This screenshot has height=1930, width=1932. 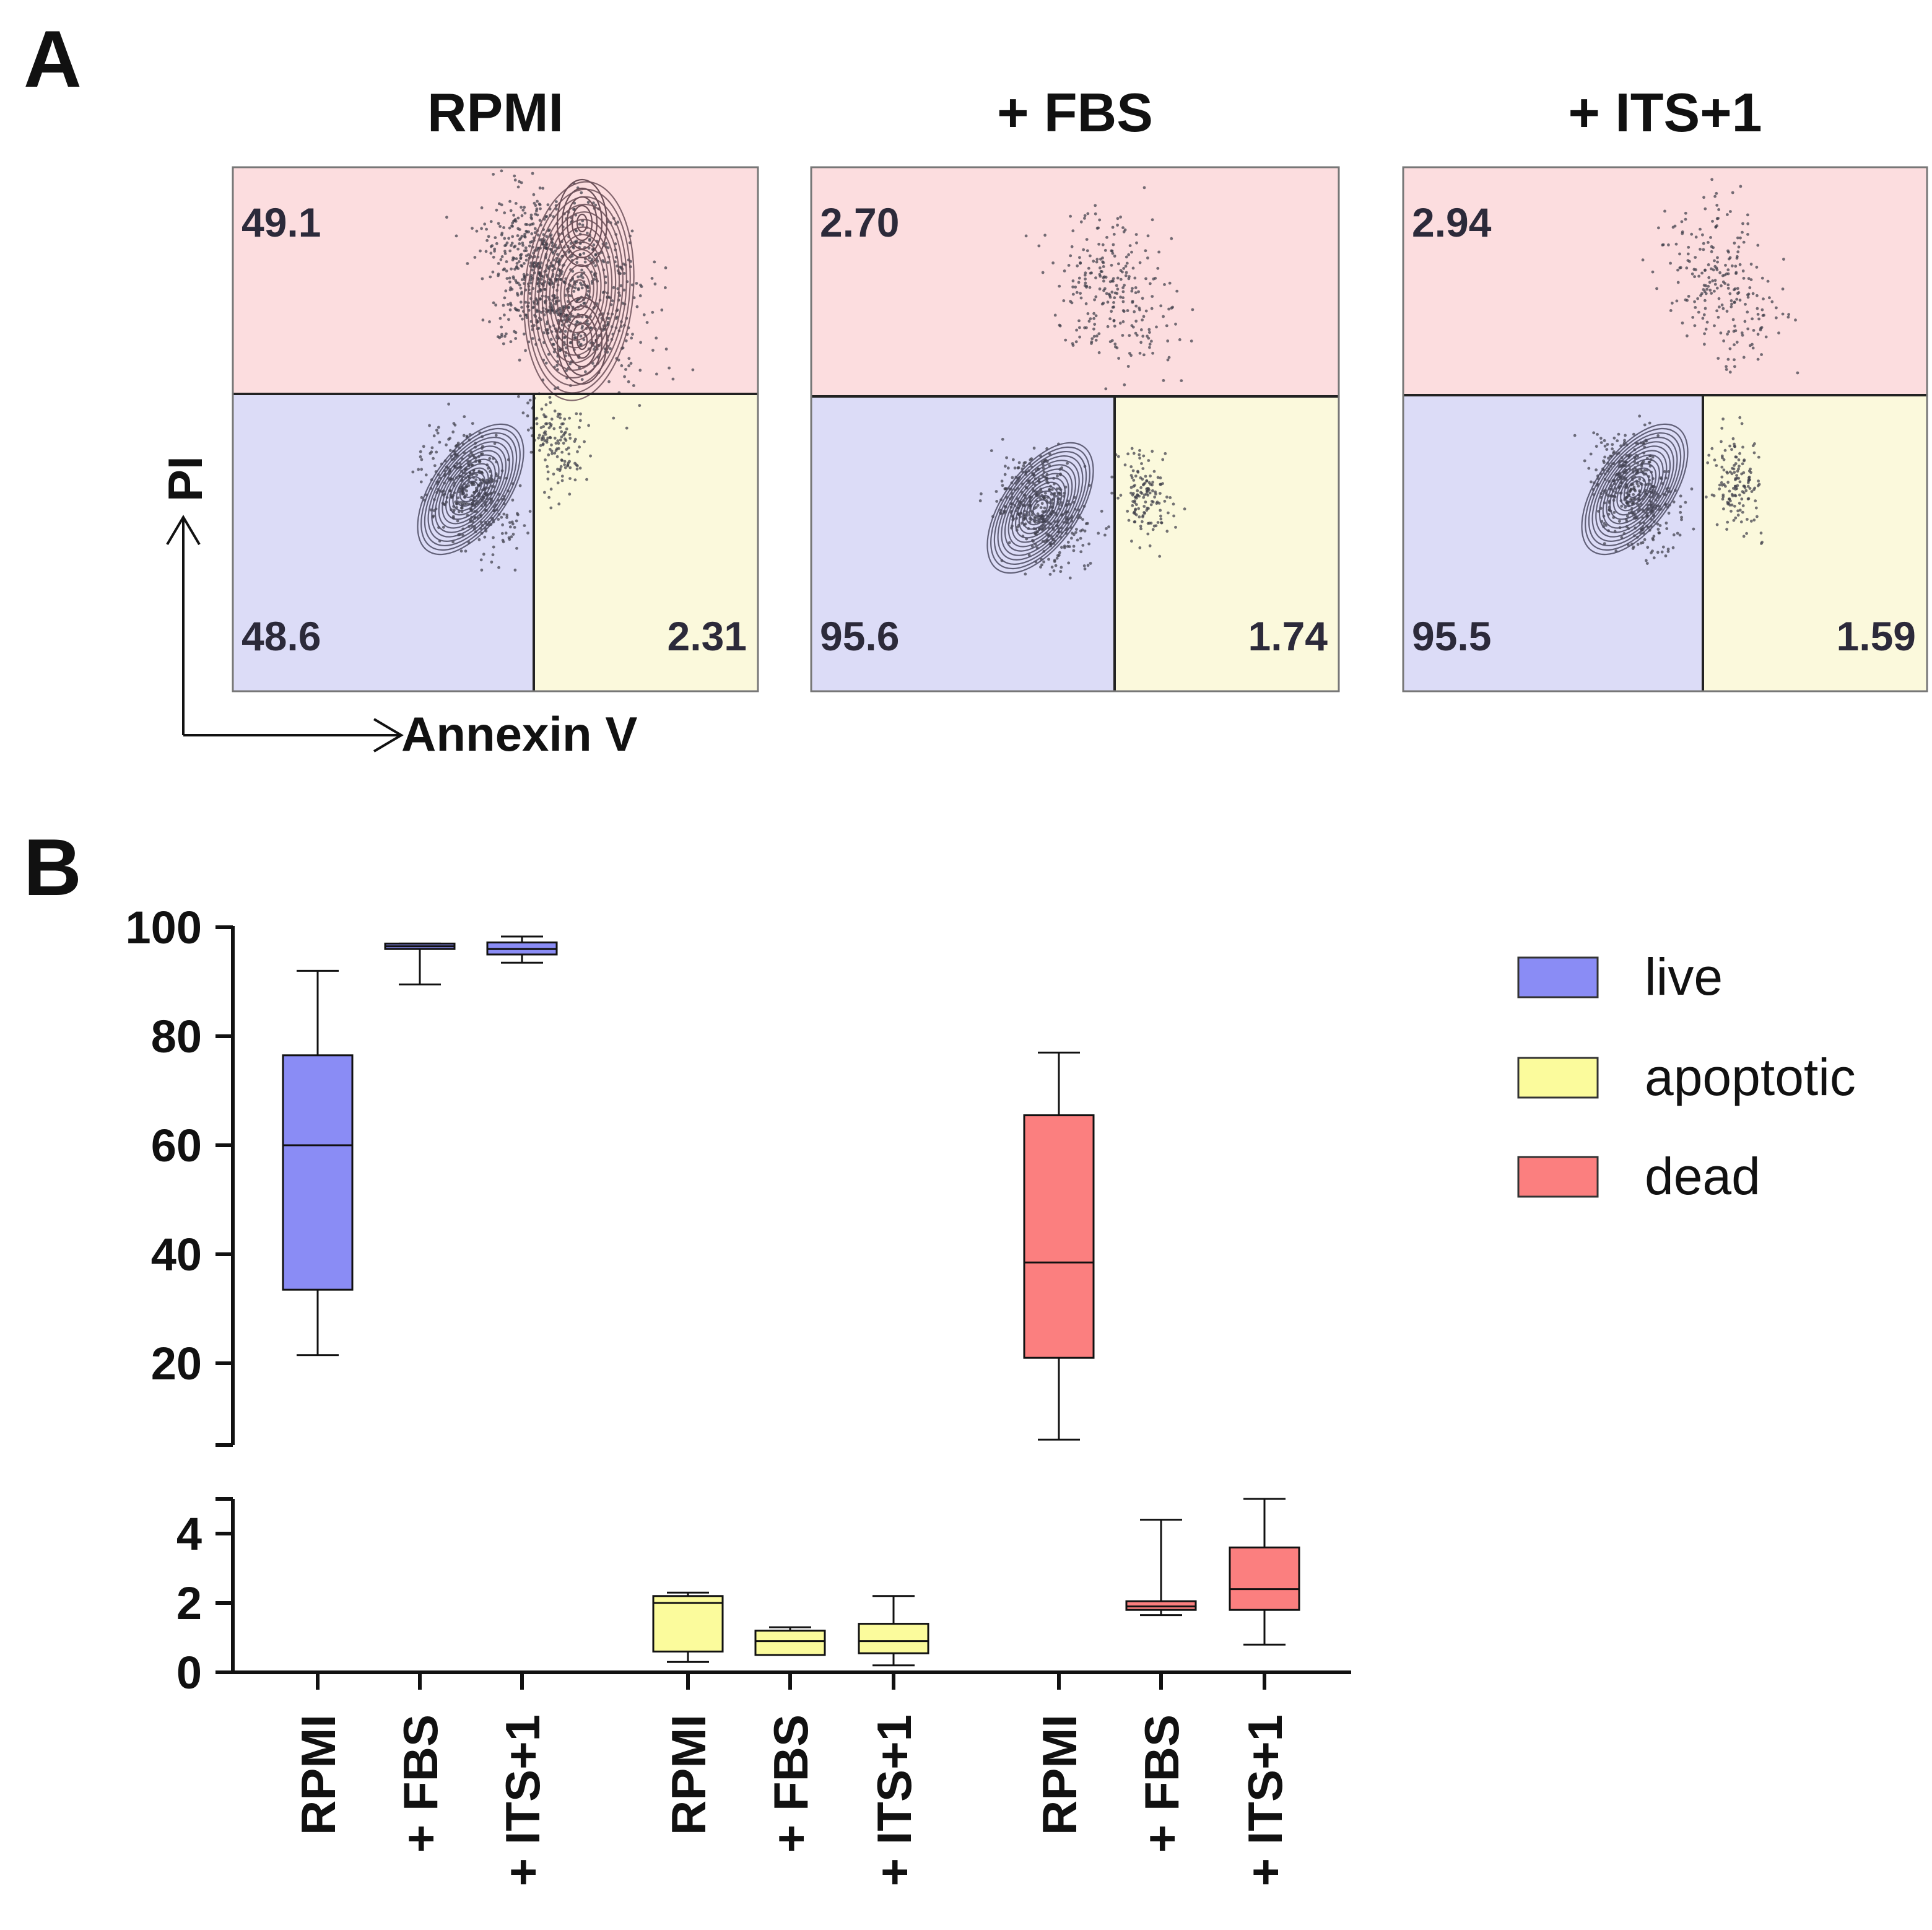 I want to click on y-tick-label: 4, so click(x=189, y=1534).